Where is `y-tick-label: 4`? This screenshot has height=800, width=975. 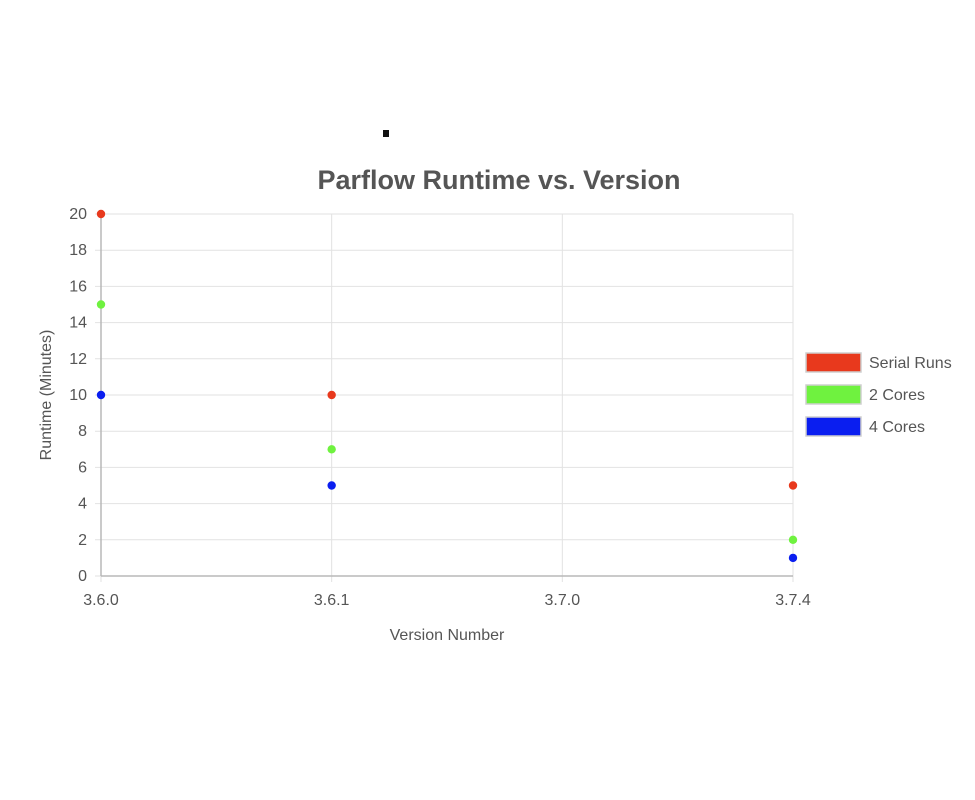
y-tick-label: 4 is located at coordinates (82, 504).